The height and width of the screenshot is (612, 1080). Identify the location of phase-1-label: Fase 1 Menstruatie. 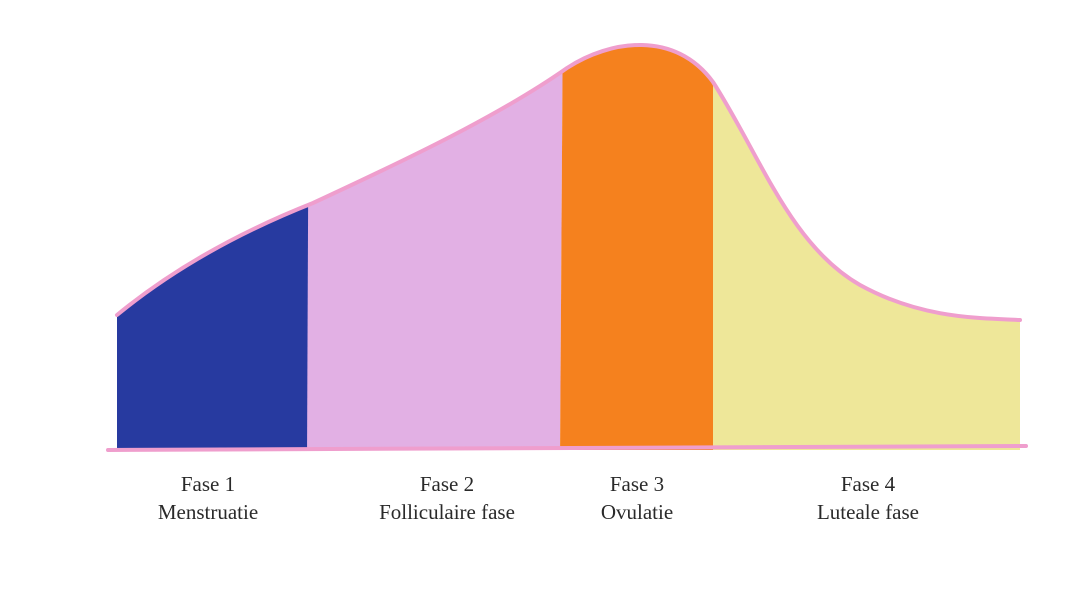
(208, 498).